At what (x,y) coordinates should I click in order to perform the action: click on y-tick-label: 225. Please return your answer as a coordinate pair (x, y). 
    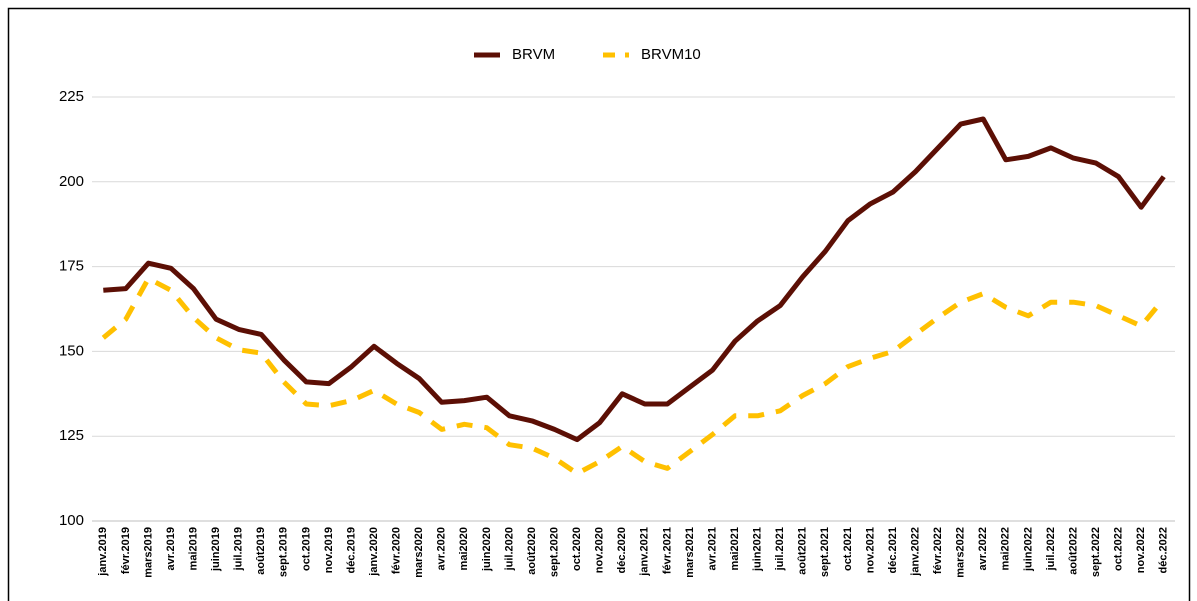
    Looking at the image, I should click on (71, 96).